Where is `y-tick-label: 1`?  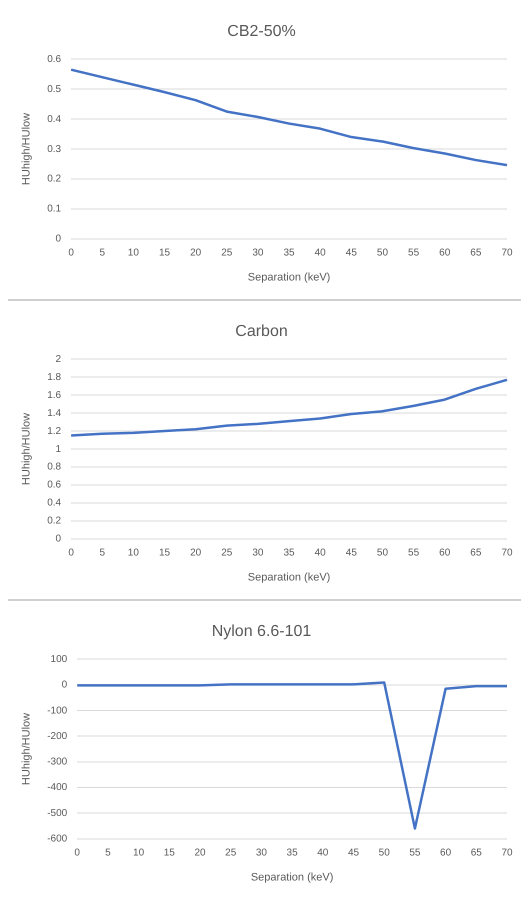 y-tick-label: 1 is located at coordinates (59, 449).